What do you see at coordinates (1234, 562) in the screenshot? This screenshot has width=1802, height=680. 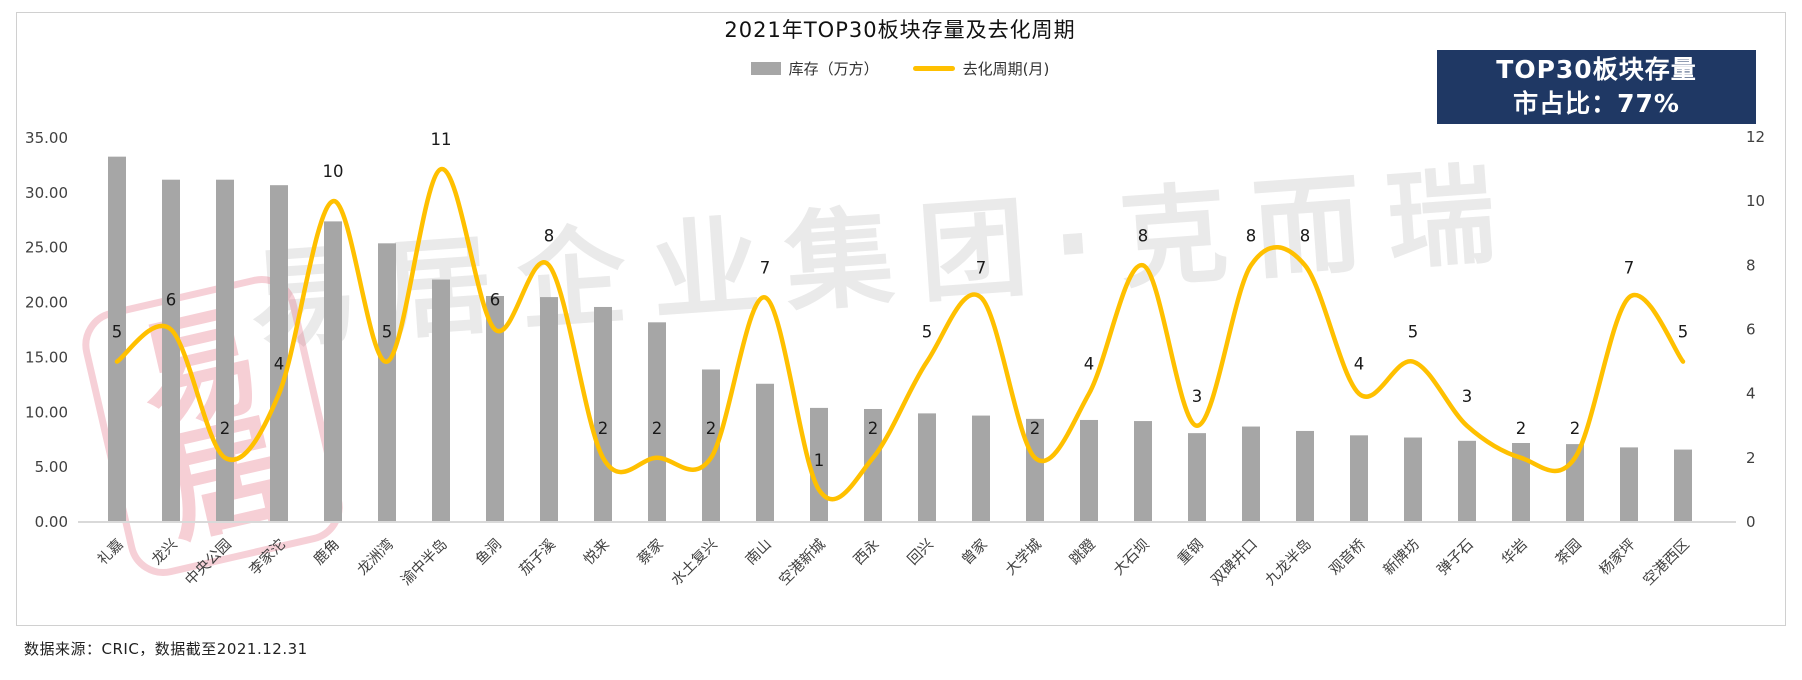 I see `x-label-双碑井口: 双碑井口` at bounding box center [1234, 562].